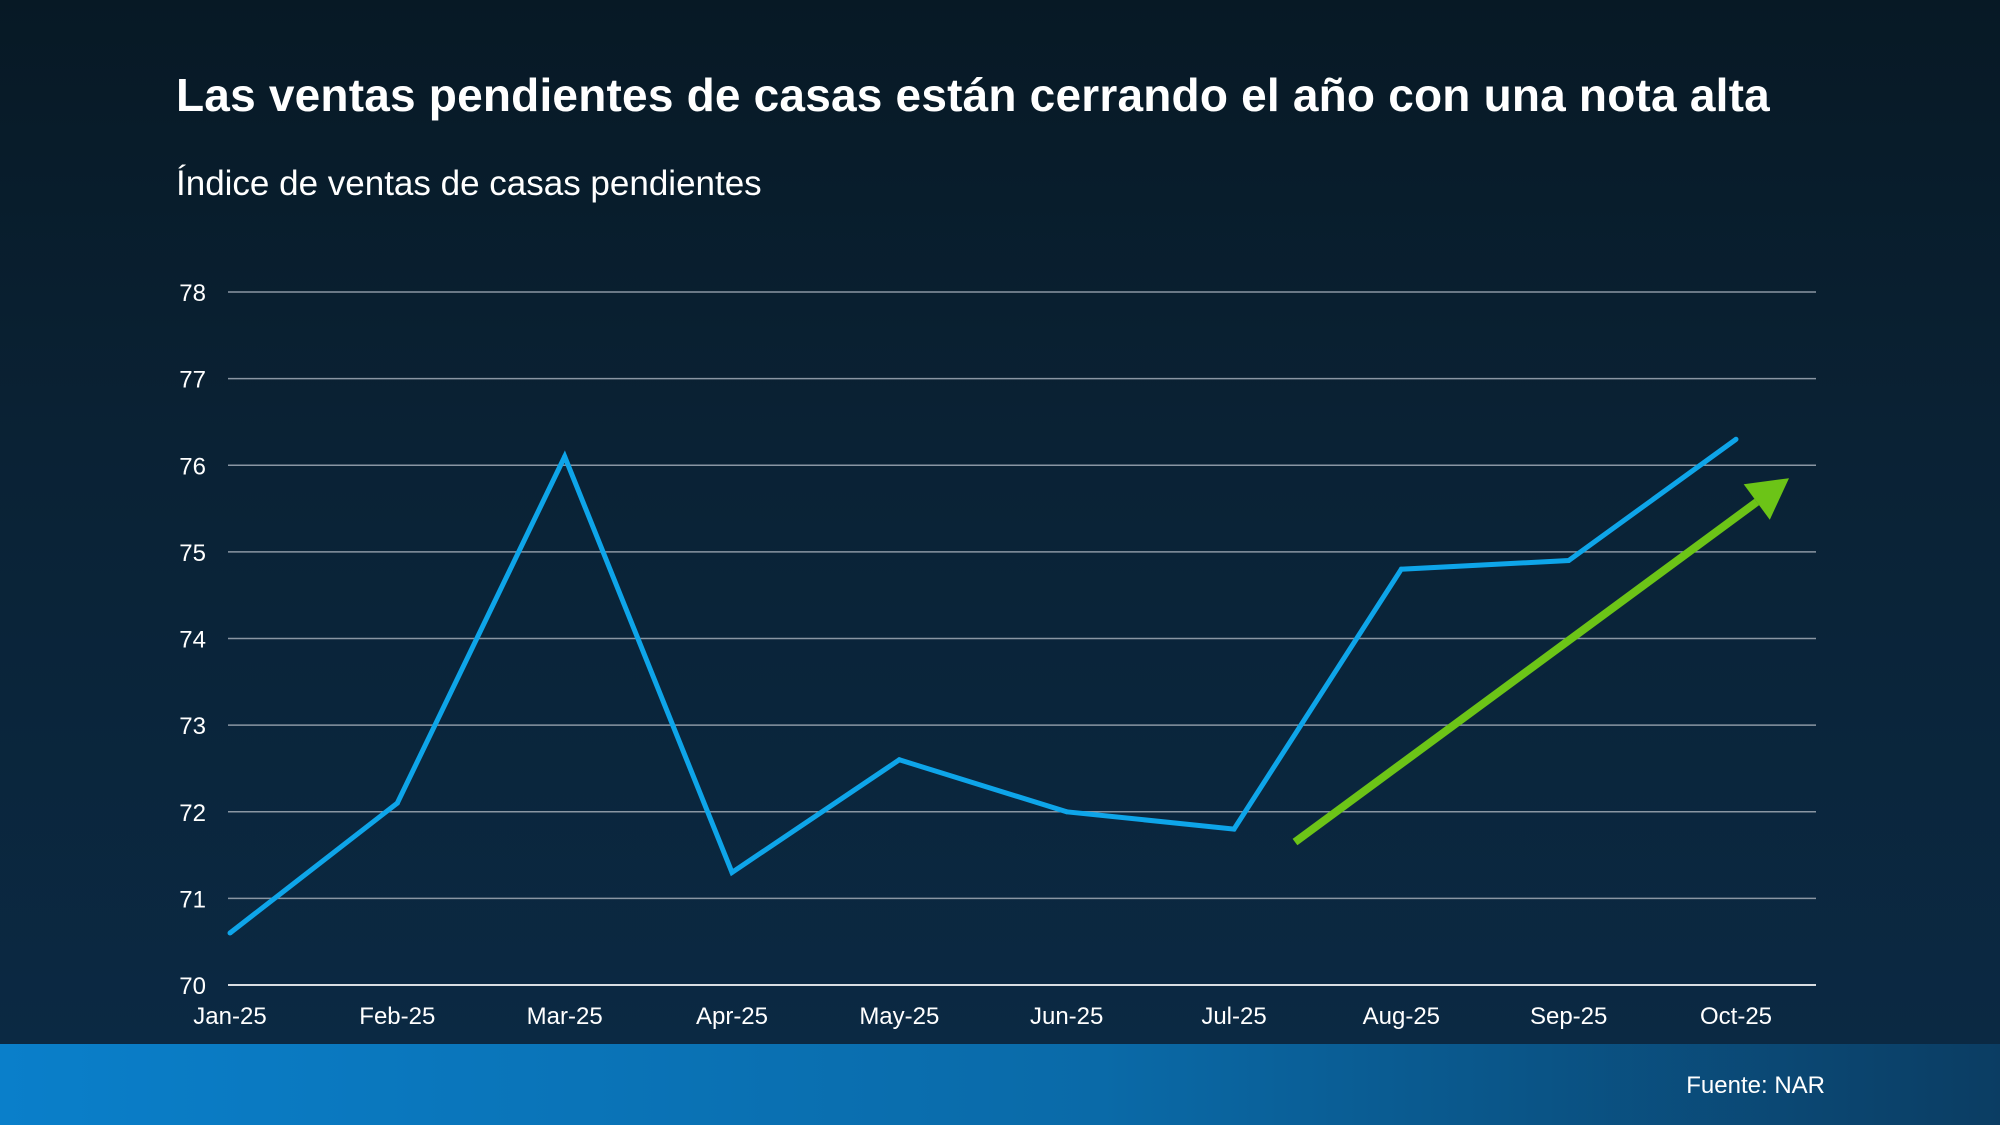  I want to click on y-tick-label: 76, so click(192, 466).